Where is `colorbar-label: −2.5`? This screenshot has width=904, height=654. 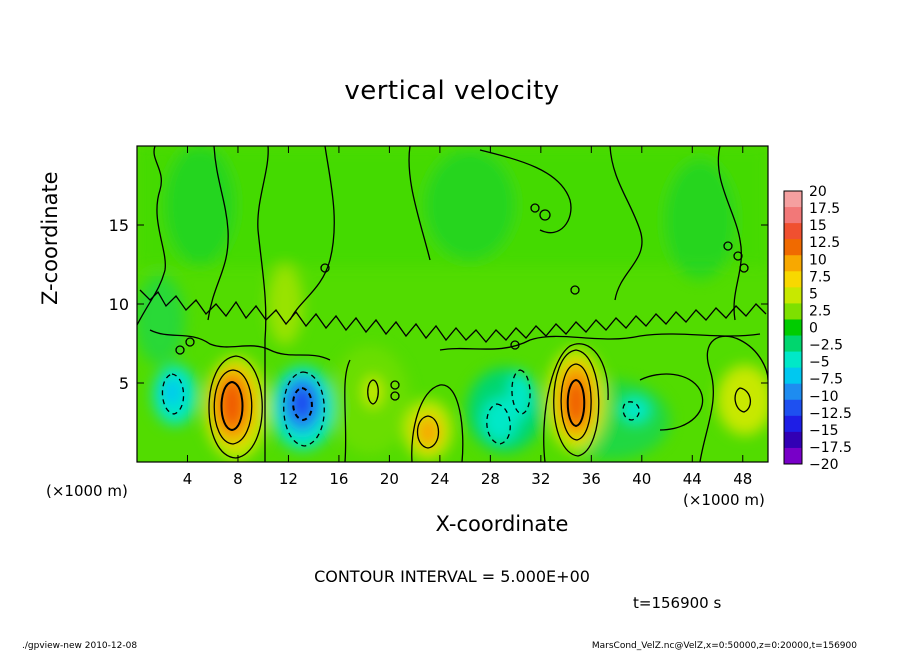
colorbar-label: −2.5 is located at coordinates (826, 346).